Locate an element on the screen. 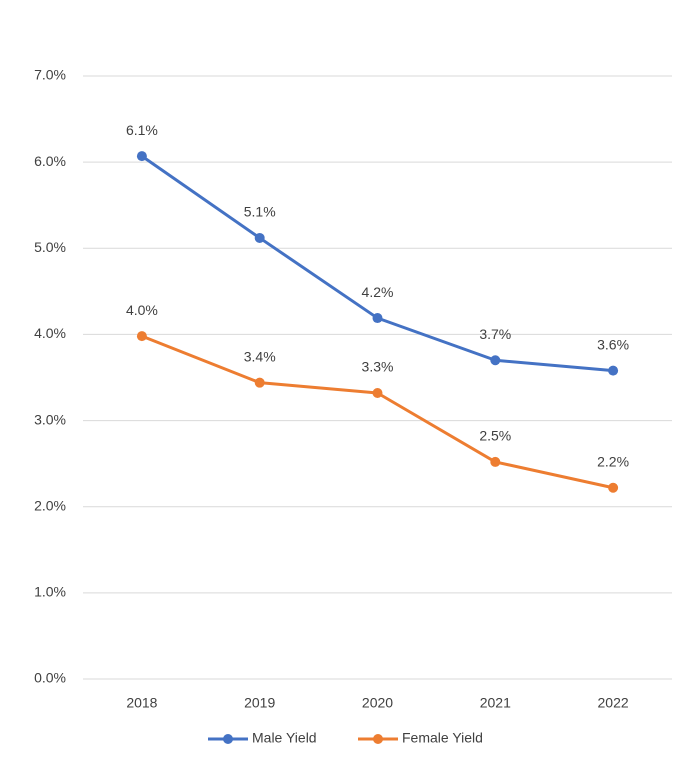 The width and height of the screenshot is (698, 769). y-tick-label: 5.0% is located at coordinates (50, 247).